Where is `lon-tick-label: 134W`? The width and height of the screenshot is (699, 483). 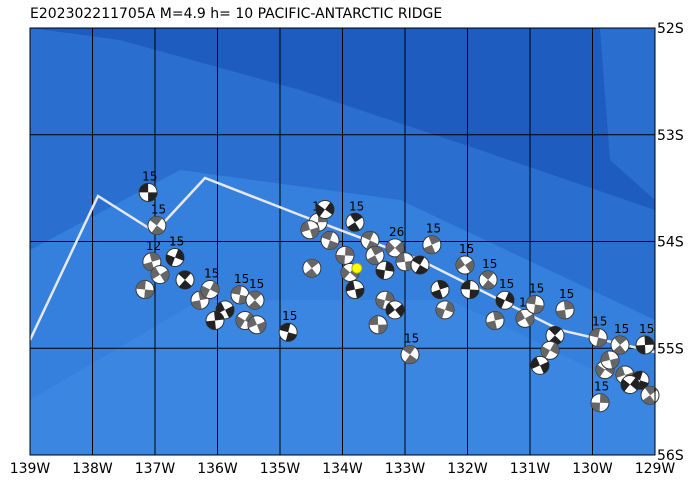
lon-tick-label: 134W is located at coordinates (342, 469).